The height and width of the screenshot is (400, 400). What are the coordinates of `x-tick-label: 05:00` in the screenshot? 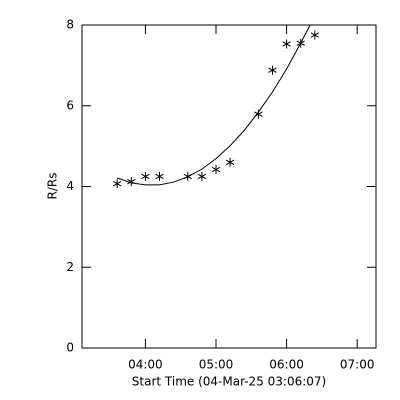 It's located at (216, 365).